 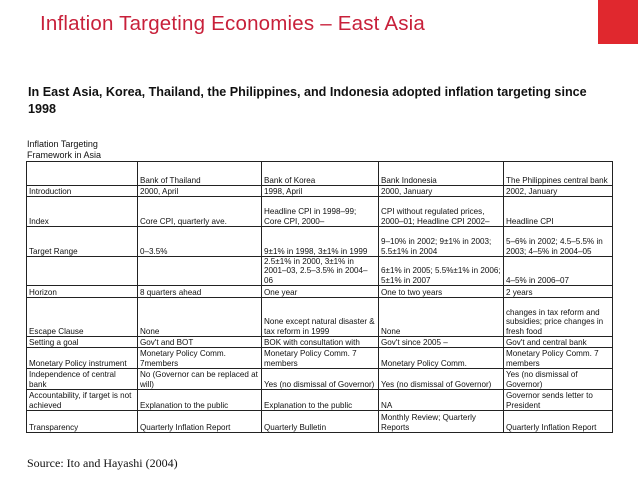 What do you see at coordinates (62, 144) in the screenshot?
I see `framework-label-line-1: Inflation Targeting` at bounding box center [62, 144].